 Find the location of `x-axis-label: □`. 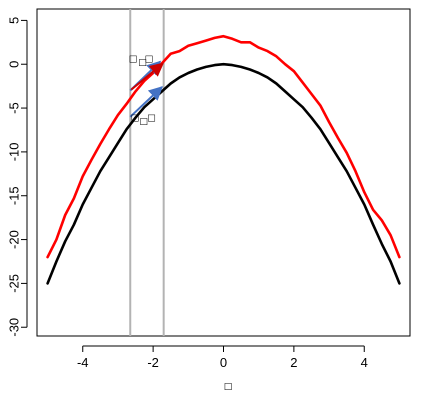

x-axis-label: □ is located at coordinates (228, 387).